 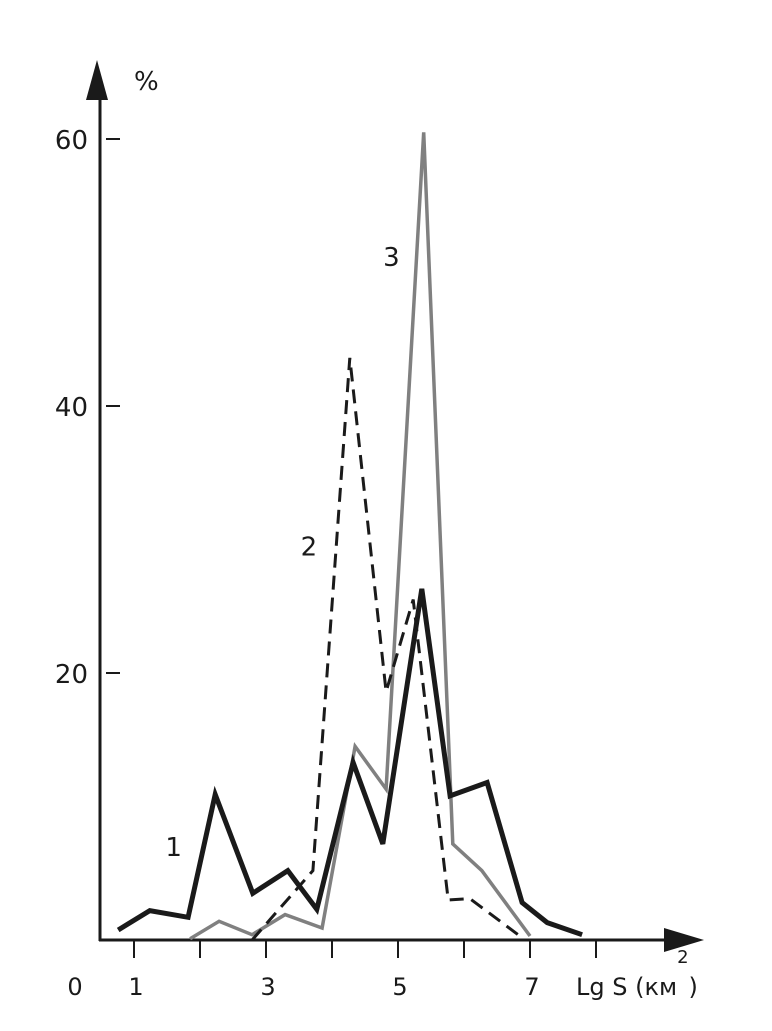 What do you see at coordinates (146, 82) in the screenshot?
I see `y-axis-label: %` at bounding box center [146, 82].